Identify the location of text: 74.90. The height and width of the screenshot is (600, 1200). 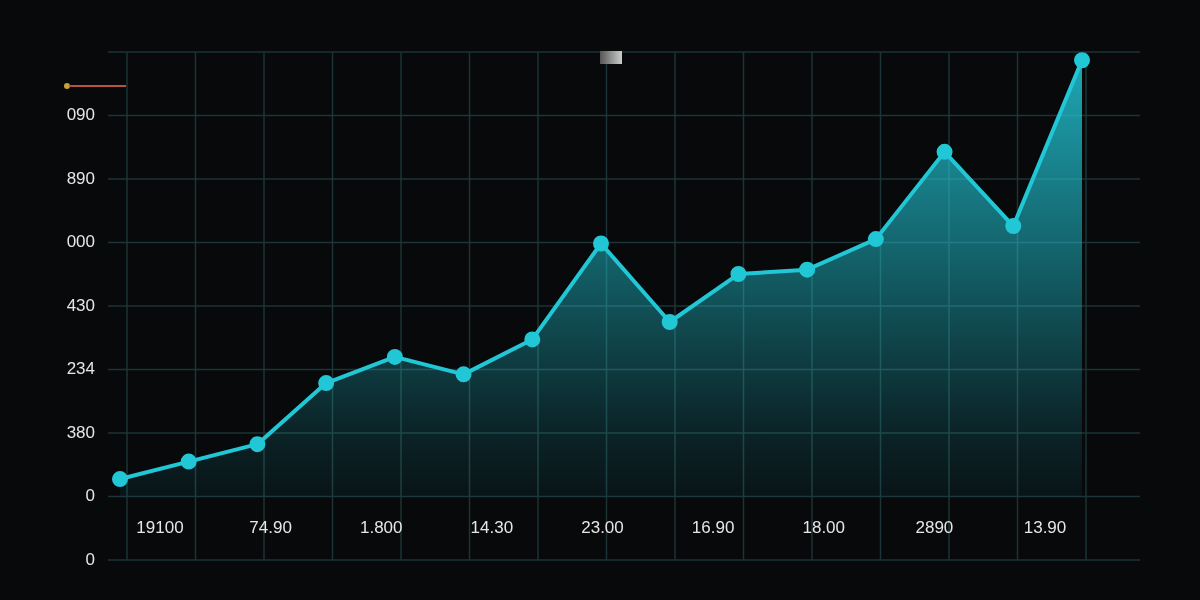
(270, 527).